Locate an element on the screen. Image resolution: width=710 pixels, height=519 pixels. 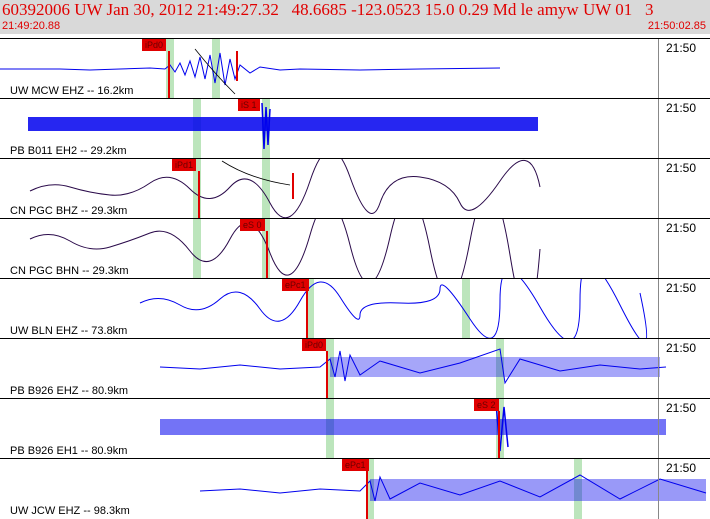
pick-label: iPd1 is located at coordinates (184, 165).